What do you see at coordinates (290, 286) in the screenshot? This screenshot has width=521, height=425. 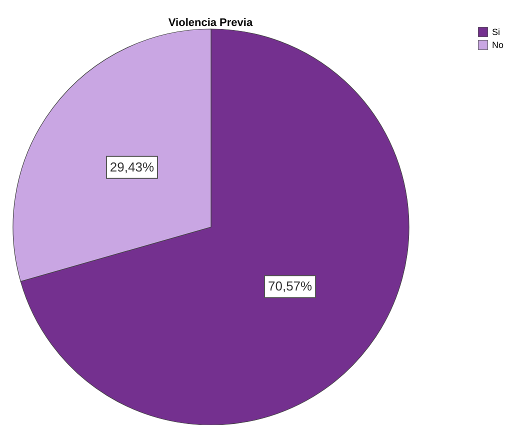 I see `data-label: 70,57%` at bounding box center [290, 286].